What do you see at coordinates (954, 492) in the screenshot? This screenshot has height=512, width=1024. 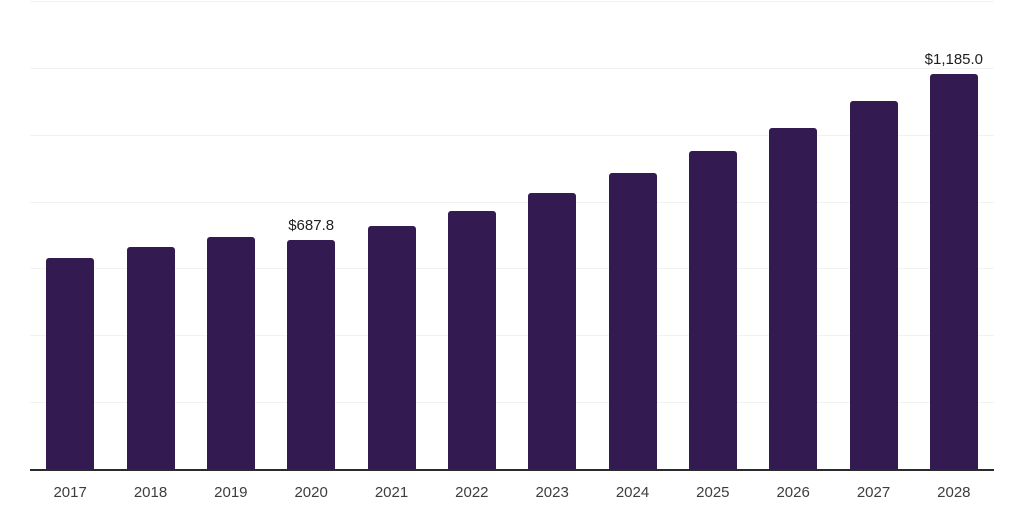 I see `x-tick-label-2028: 2028` at bounding box center [954, 492].